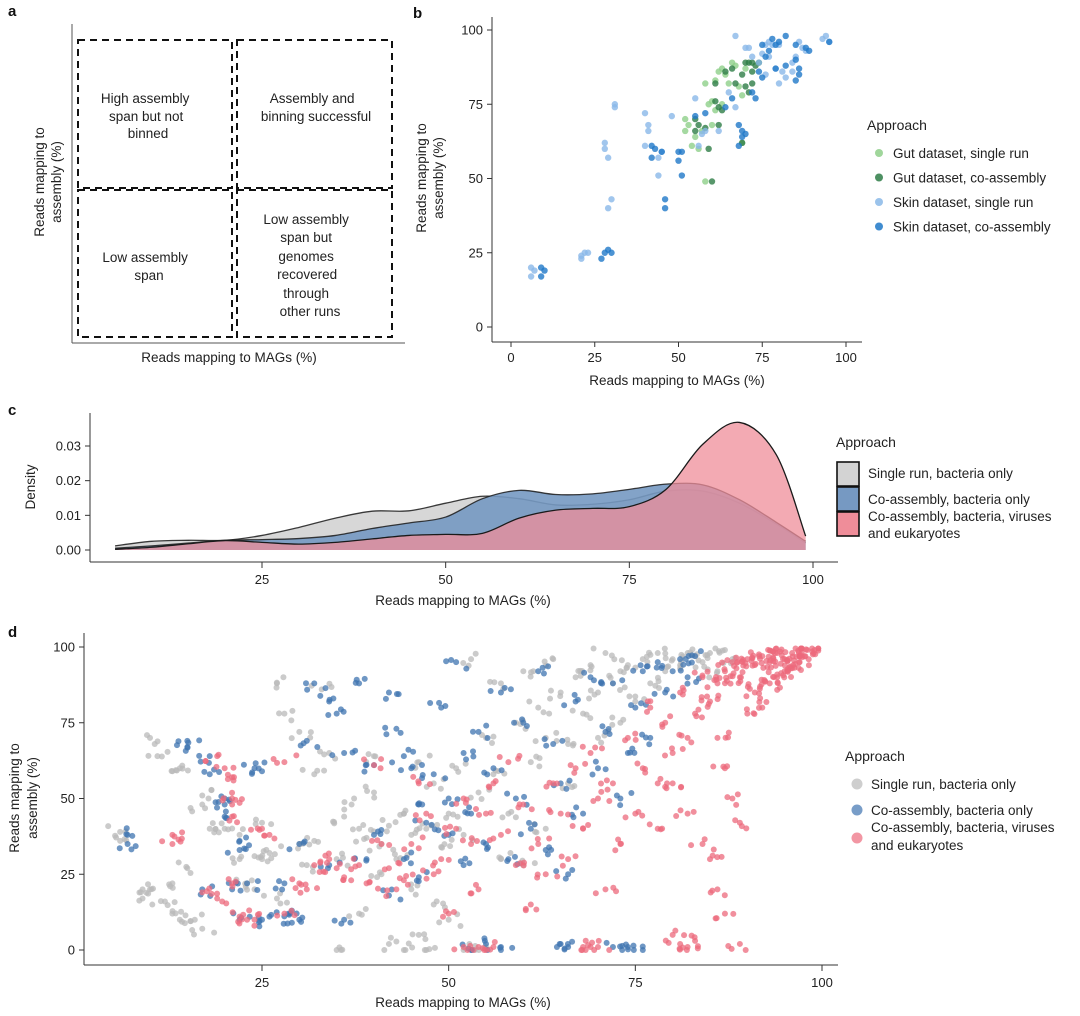  I want to click on panel-d-xlabel: Reads mapping to MAGs (%), so click(463, 1002).